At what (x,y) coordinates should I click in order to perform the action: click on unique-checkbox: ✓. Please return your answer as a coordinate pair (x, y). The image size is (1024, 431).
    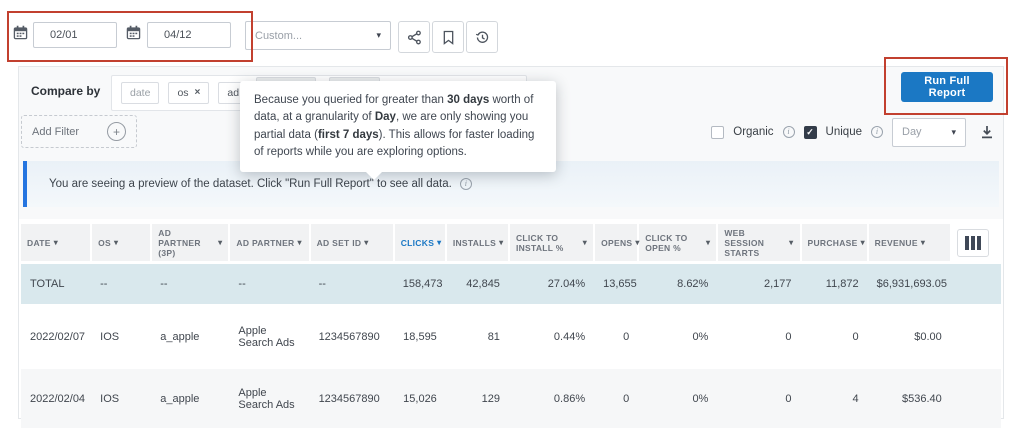
    Looking at the image, I should click on (810, 132).